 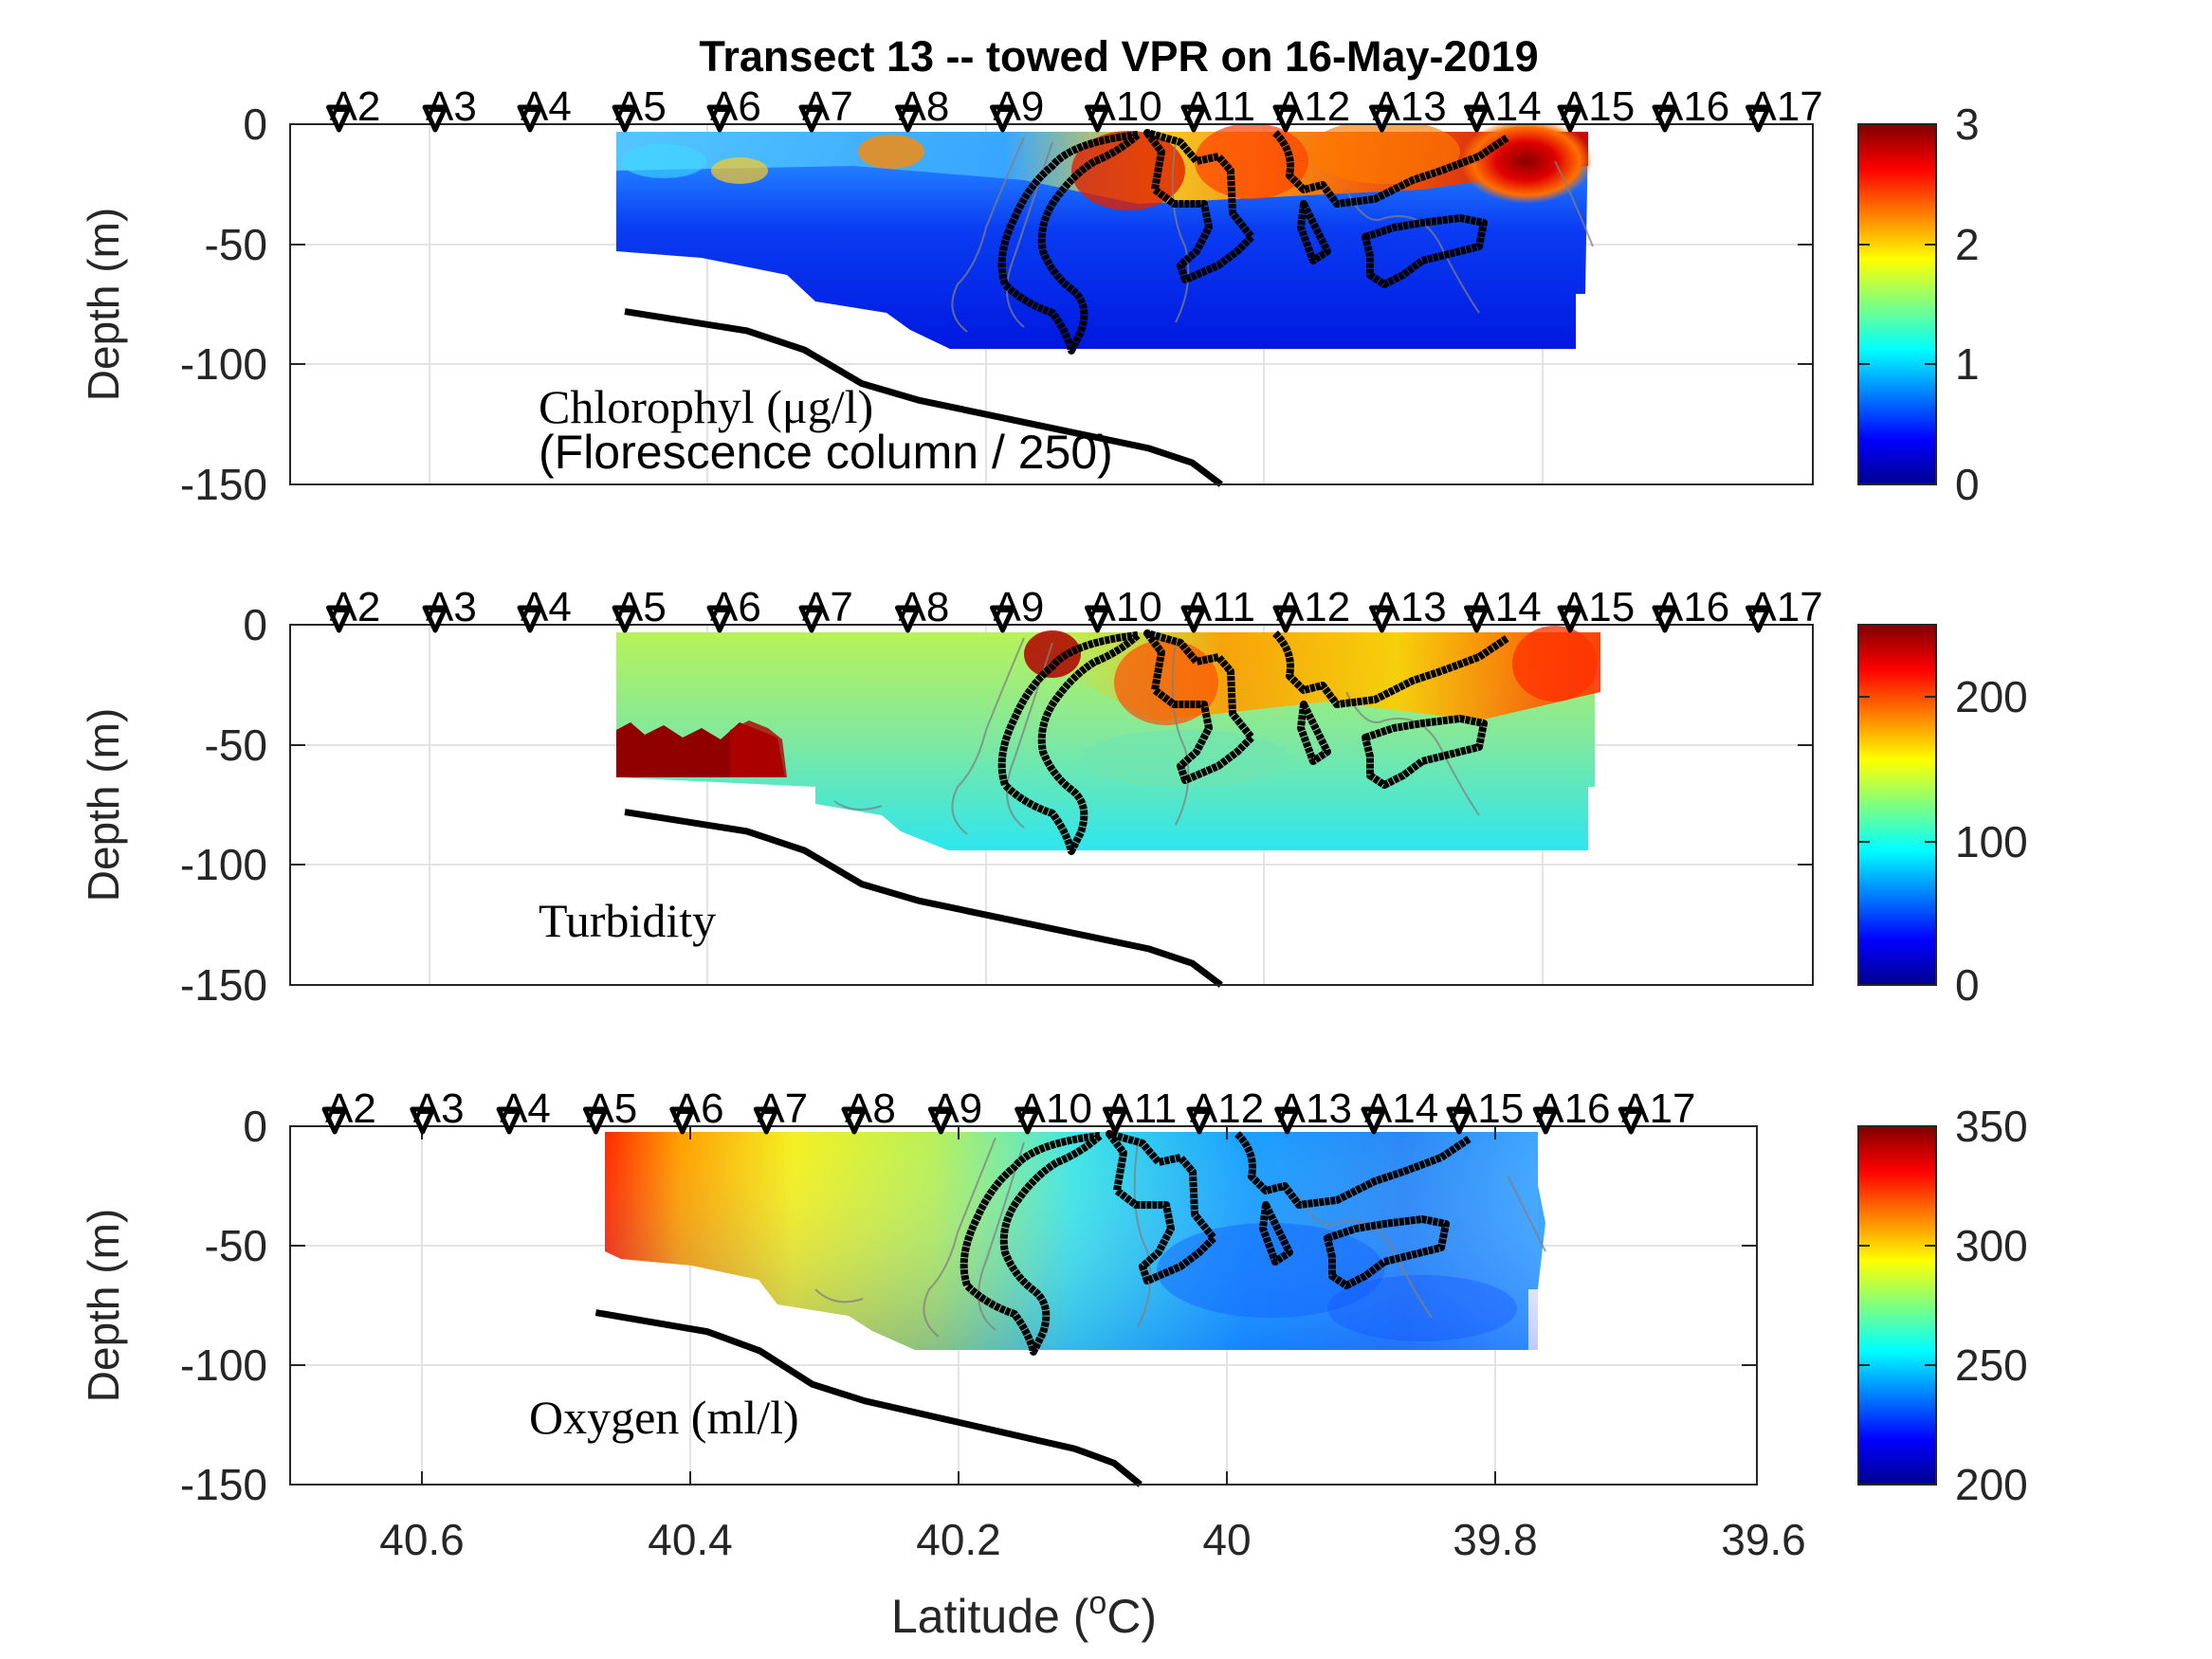 I want to click on black-contours, so click(x=1216, y=1243).